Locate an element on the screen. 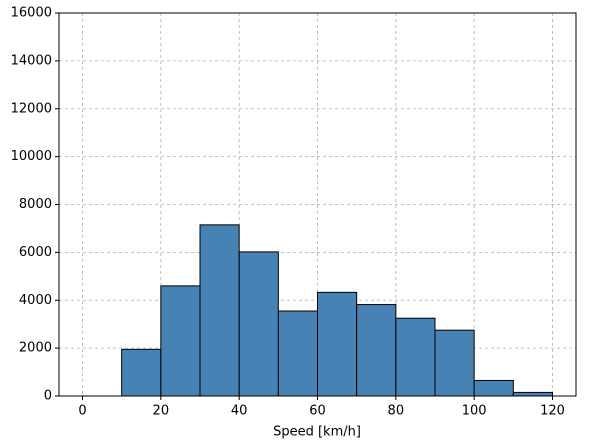 The height and width of the screenshot is (444, 590). x-tick-label: 20 is located at coordinates (161, 411).